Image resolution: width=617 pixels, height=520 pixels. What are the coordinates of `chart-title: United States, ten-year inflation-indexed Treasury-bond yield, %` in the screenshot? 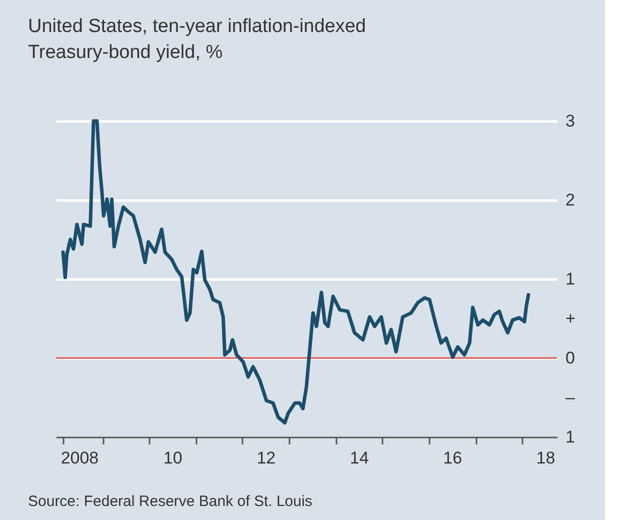 It's located at (197, 40).